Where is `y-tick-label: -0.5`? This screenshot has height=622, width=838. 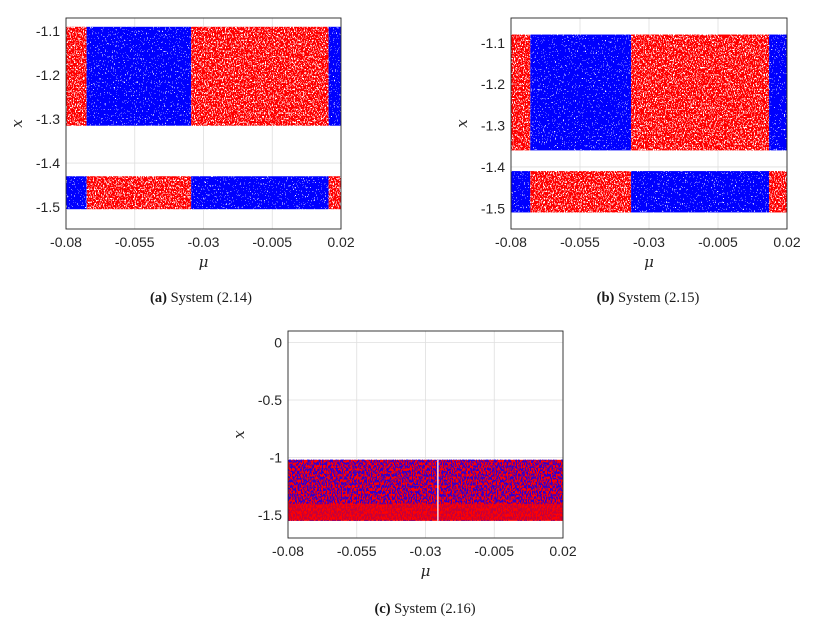 y-tick-label: -0.5 is located at coordinates (270, 400).